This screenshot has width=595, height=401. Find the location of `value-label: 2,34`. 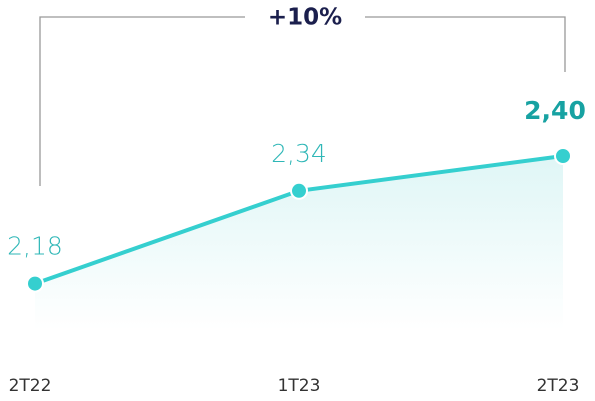

value-label: 2,34 is located at coordinates (299, 153).